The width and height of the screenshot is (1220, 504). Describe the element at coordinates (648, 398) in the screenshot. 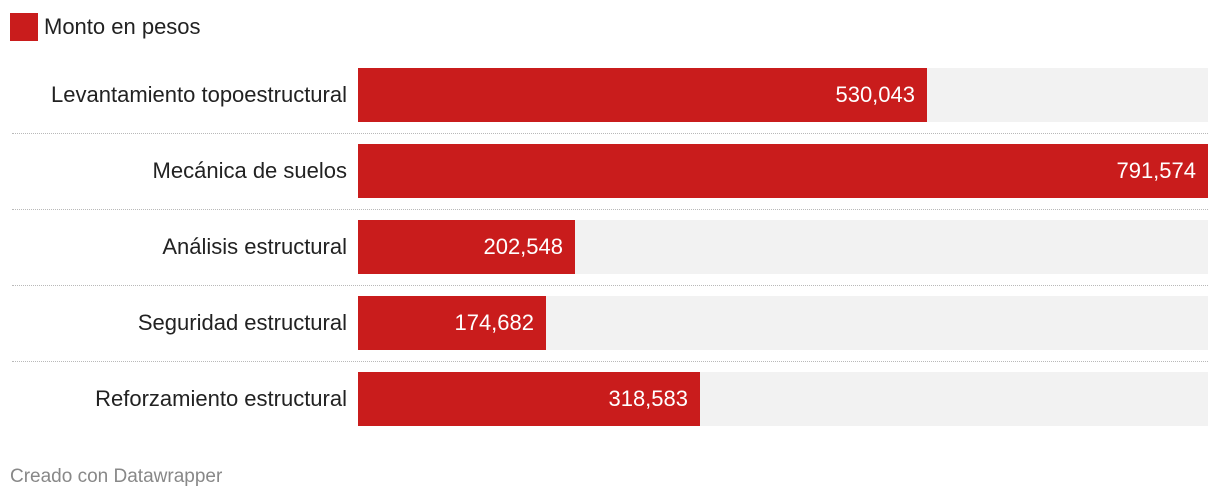

I see `bar-value-label: 318,583` at that location.